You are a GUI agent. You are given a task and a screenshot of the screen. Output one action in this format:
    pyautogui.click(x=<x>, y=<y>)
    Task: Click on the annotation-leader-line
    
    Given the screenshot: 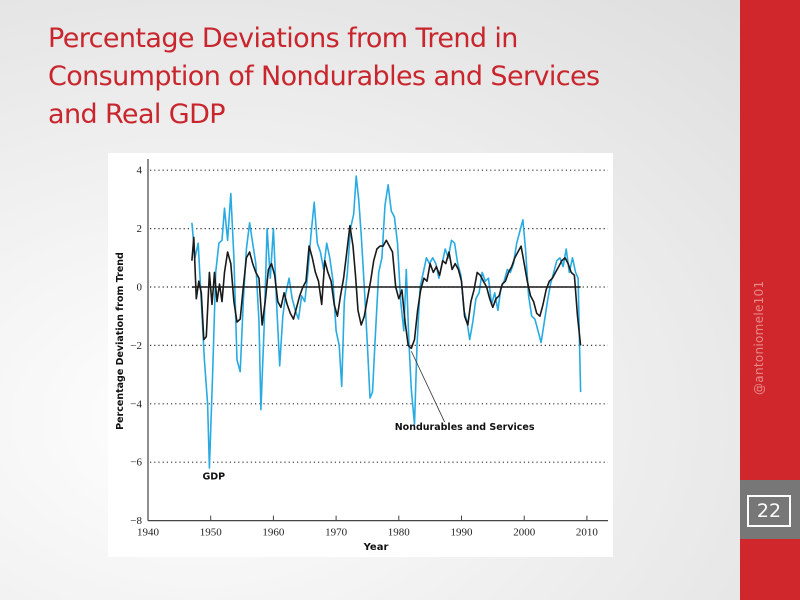 What is the action you would take?
    pyautogui.click(x=427, y=387)
    